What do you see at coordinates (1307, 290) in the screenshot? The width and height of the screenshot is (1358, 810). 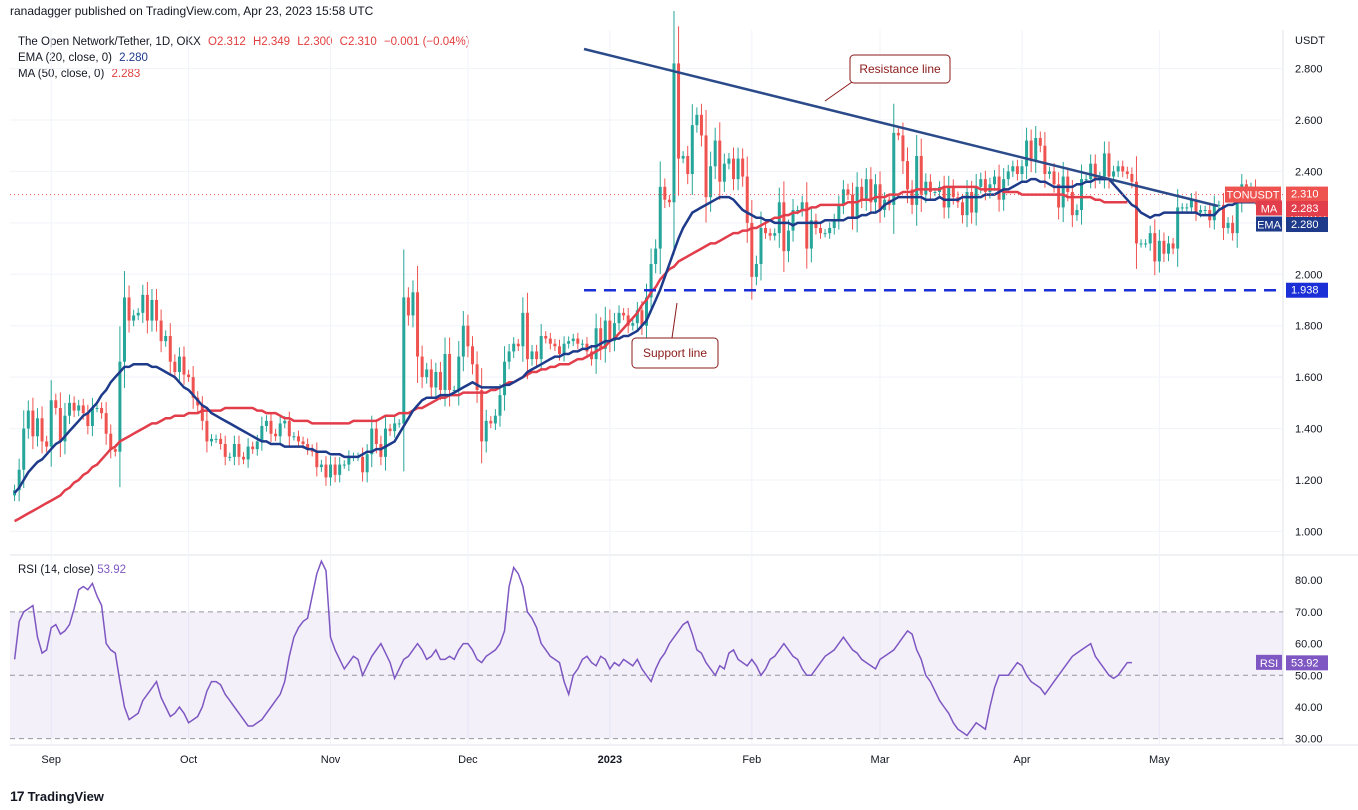 I see `support-value-badge` at bounding box center [1307, 290].